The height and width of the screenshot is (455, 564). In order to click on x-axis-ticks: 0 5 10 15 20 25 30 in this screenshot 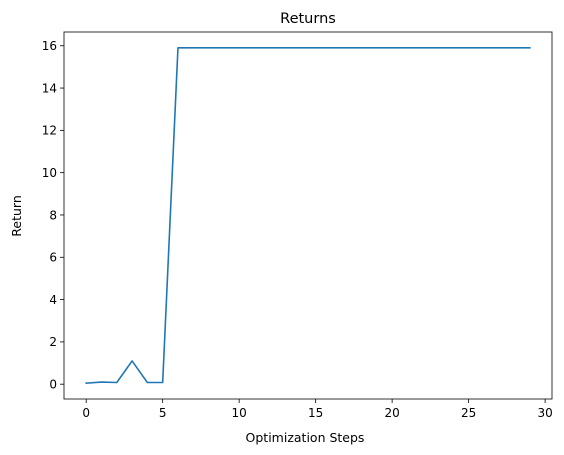, I will do `click(317, 409)`.